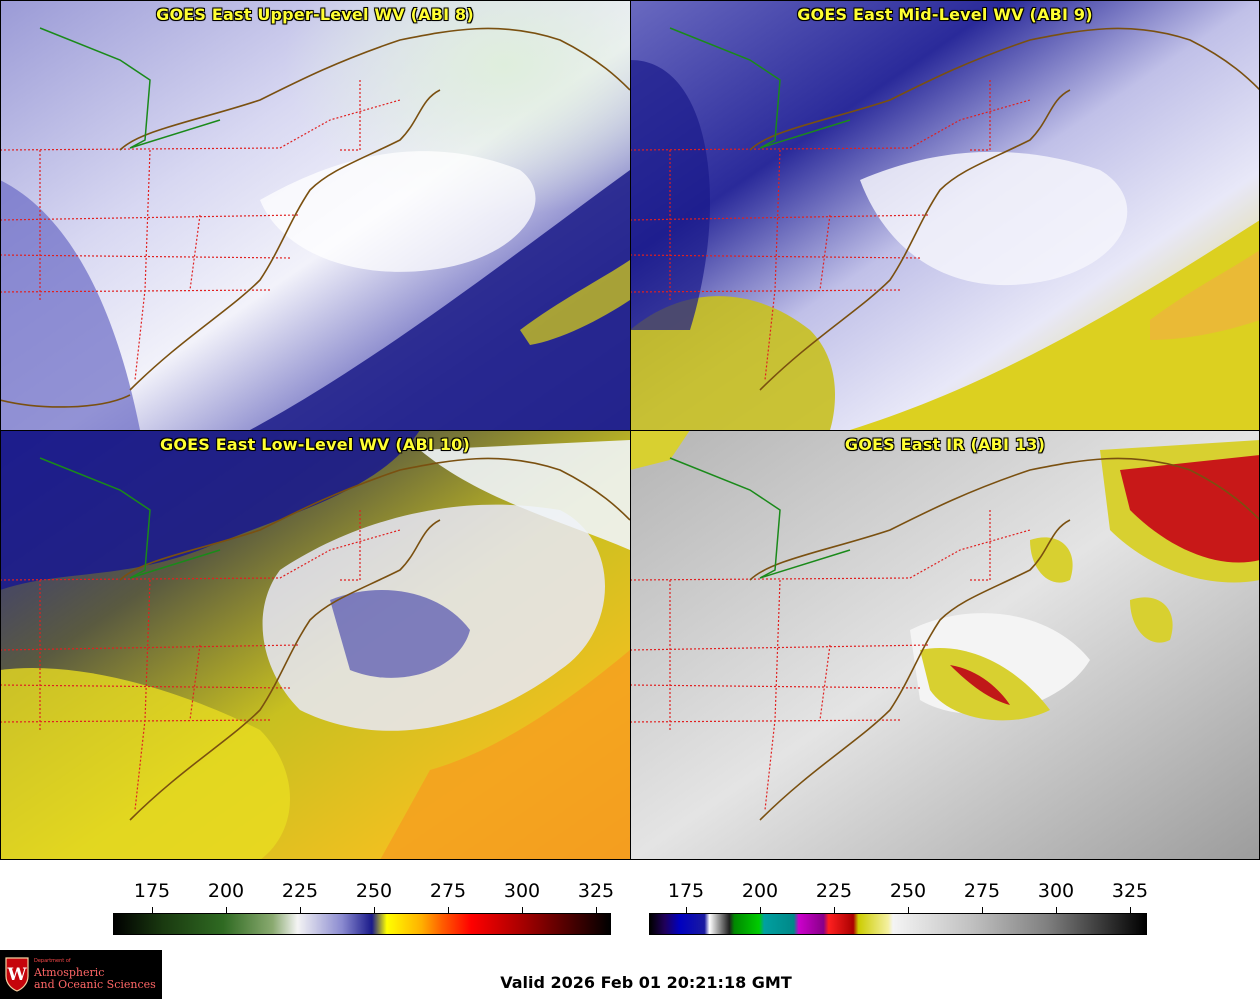  Describe the element at coordinates (760, 891) in the screenshot. I see `ir-tick-label: 200` at that location.